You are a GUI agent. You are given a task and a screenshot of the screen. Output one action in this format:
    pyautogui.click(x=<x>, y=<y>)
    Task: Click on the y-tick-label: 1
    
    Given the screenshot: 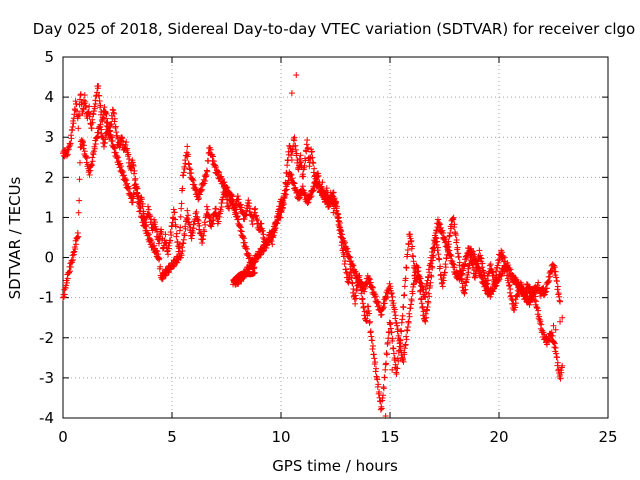 What is the action you would take?
    pyautogui.click(x=49, y=217)
    